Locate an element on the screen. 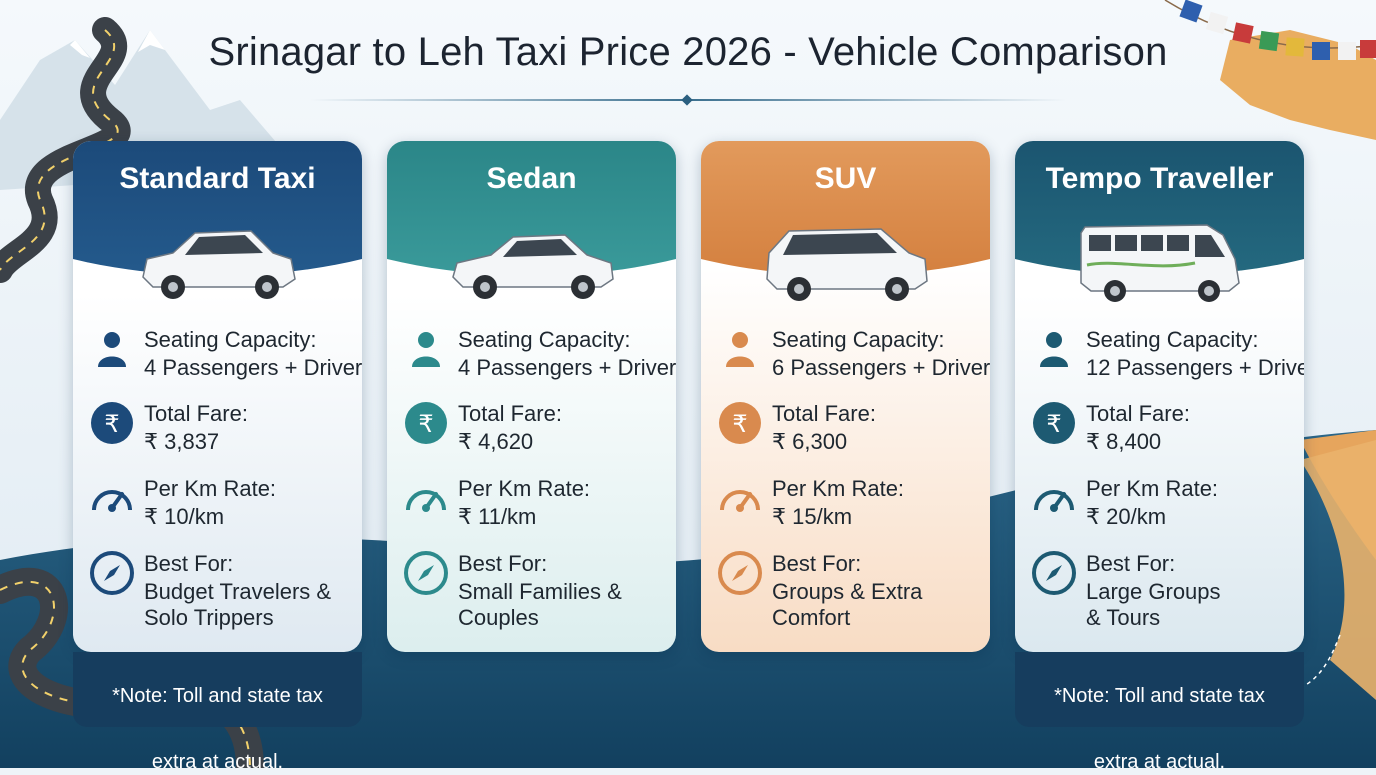 Image resolution: width=1376 pixels, height=775 pixels. best-for-line-1: Groups & Extra is located at coordinates (847, 591).